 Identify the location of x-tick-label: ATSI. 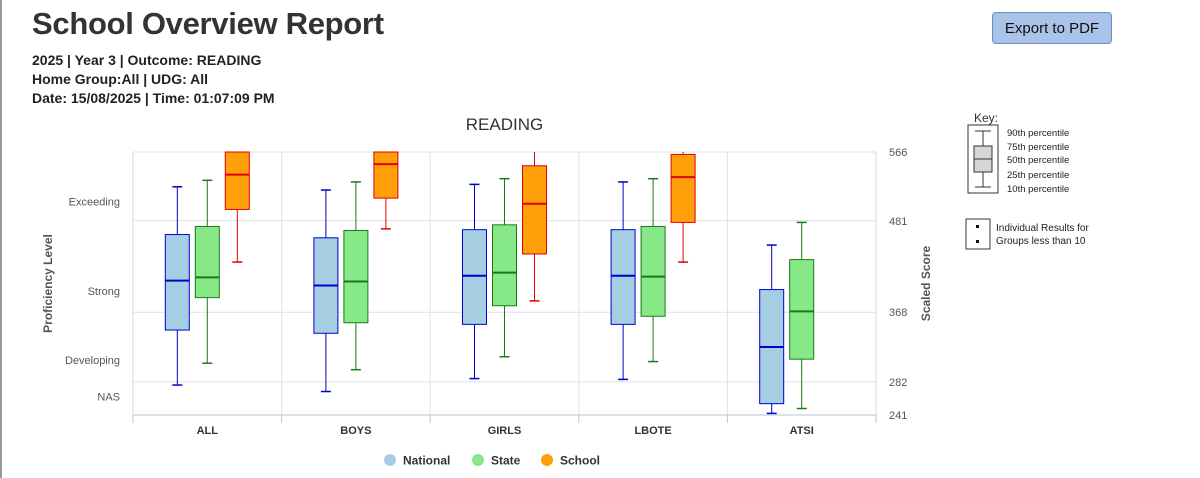
(802, 431).